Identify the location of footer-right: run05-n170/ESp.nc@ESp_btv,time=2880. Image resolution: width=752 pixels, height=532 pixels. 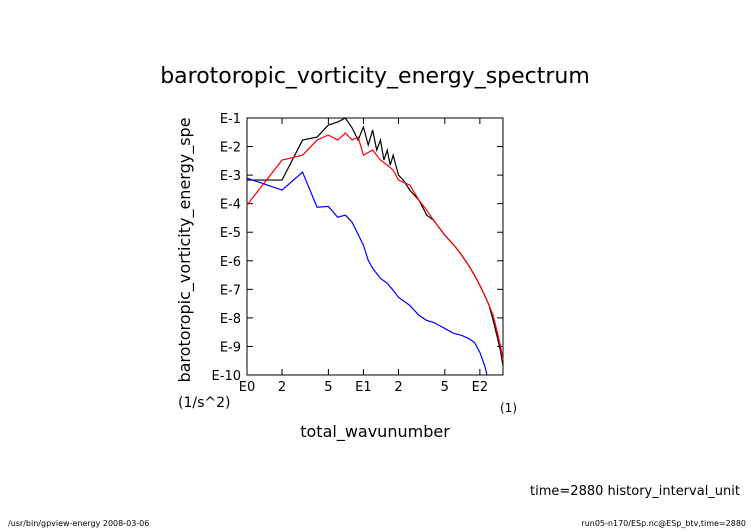
(663, 523).